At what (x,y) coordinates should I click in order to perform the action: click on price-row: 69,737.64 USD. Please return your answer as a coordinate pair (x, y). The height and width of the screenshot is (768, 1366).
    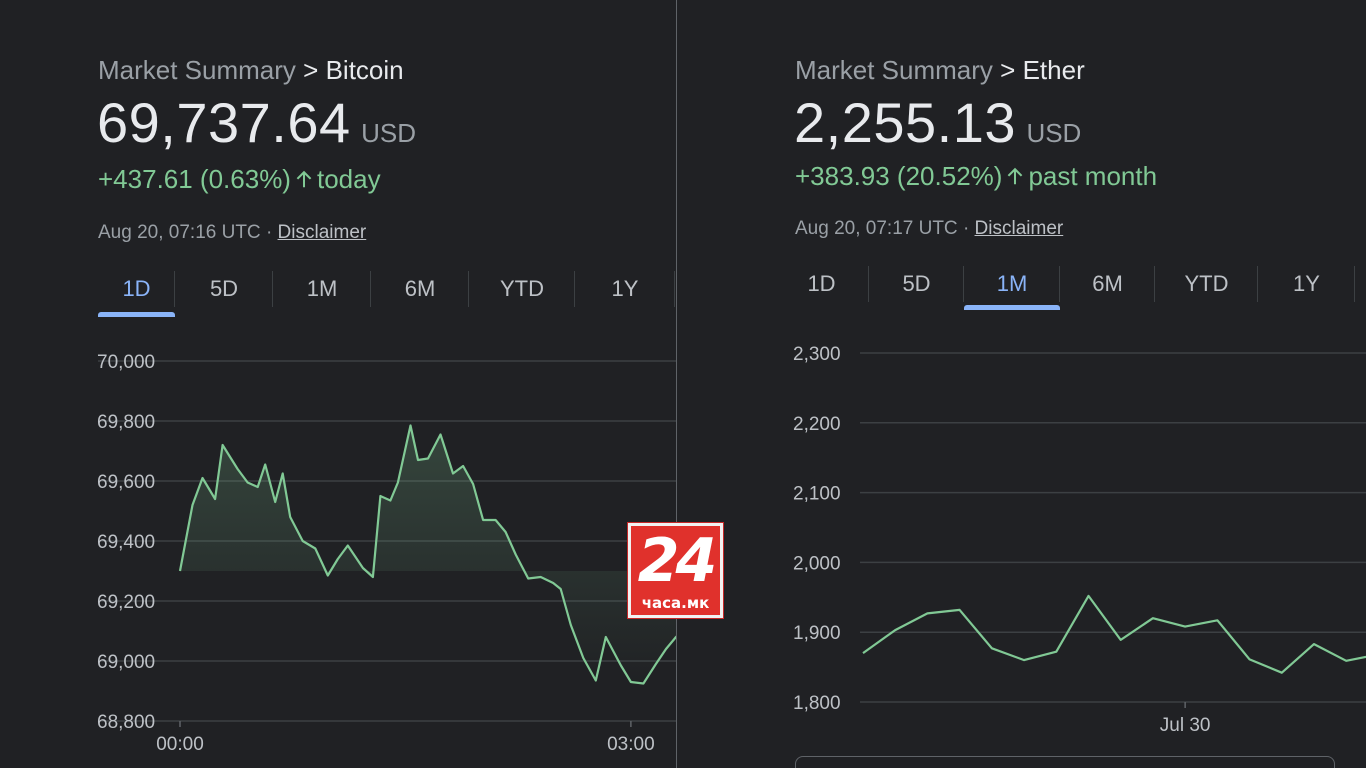
    Looking at the image, I should click on (256, 122).